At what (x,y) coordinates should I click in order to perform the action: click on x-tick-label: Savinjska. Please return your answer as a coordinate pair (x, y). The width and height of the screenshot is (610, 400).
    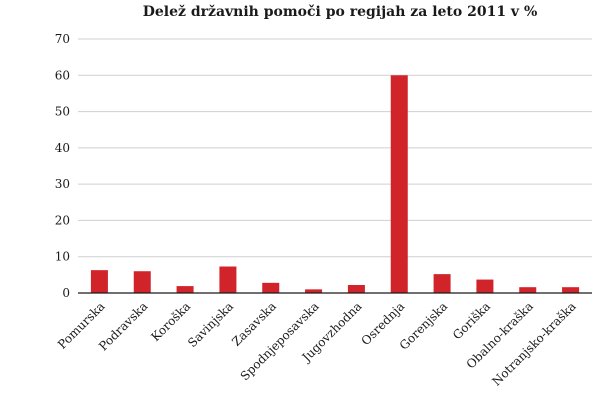
    Looking at the image, I should click on (210, 324).